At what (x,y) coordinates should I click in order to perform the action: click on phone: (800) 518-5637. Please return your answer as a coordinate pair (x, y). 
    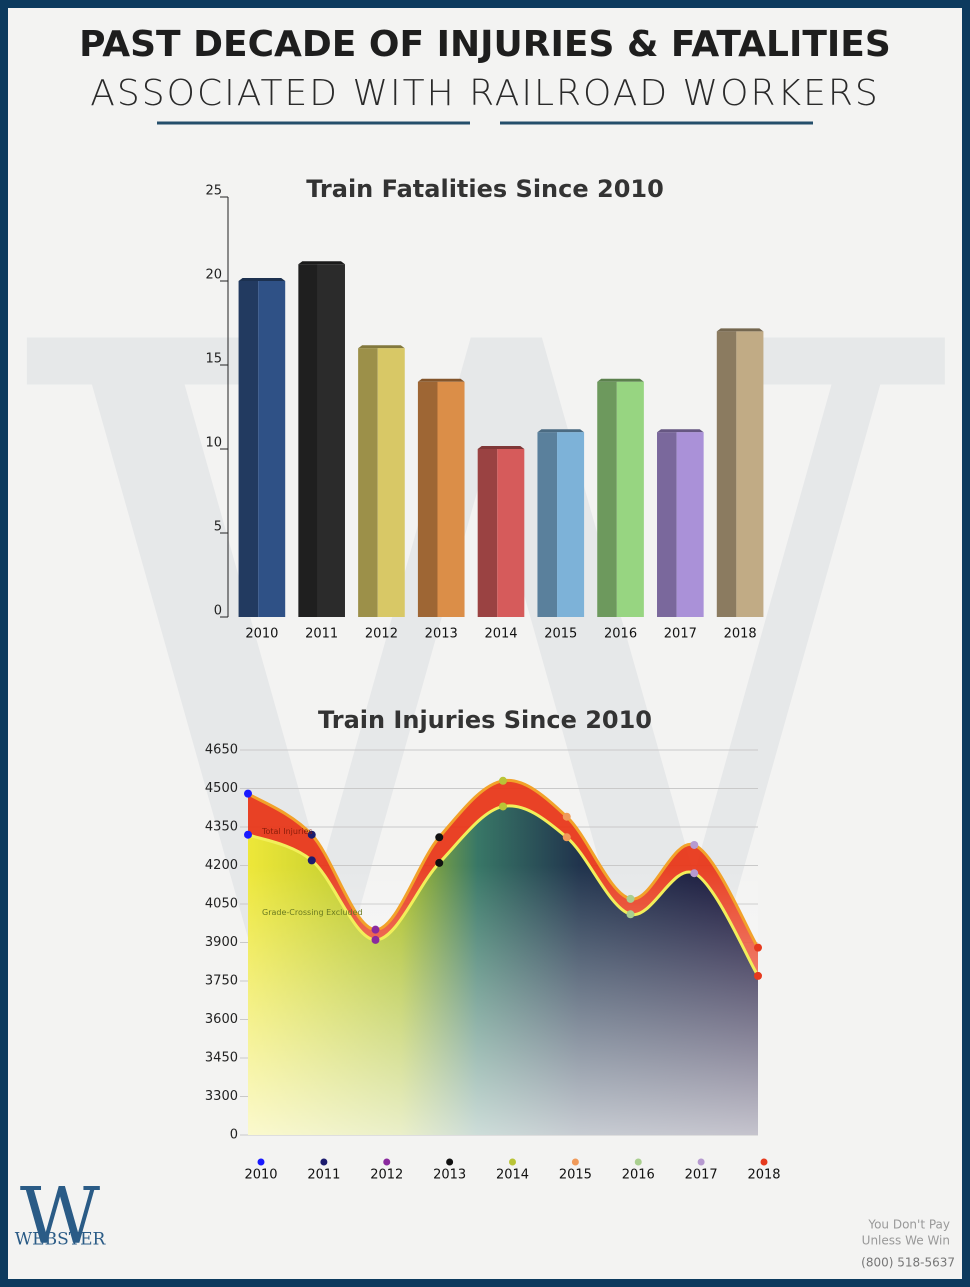
    Looking at the image, I should click on (908, 1263).